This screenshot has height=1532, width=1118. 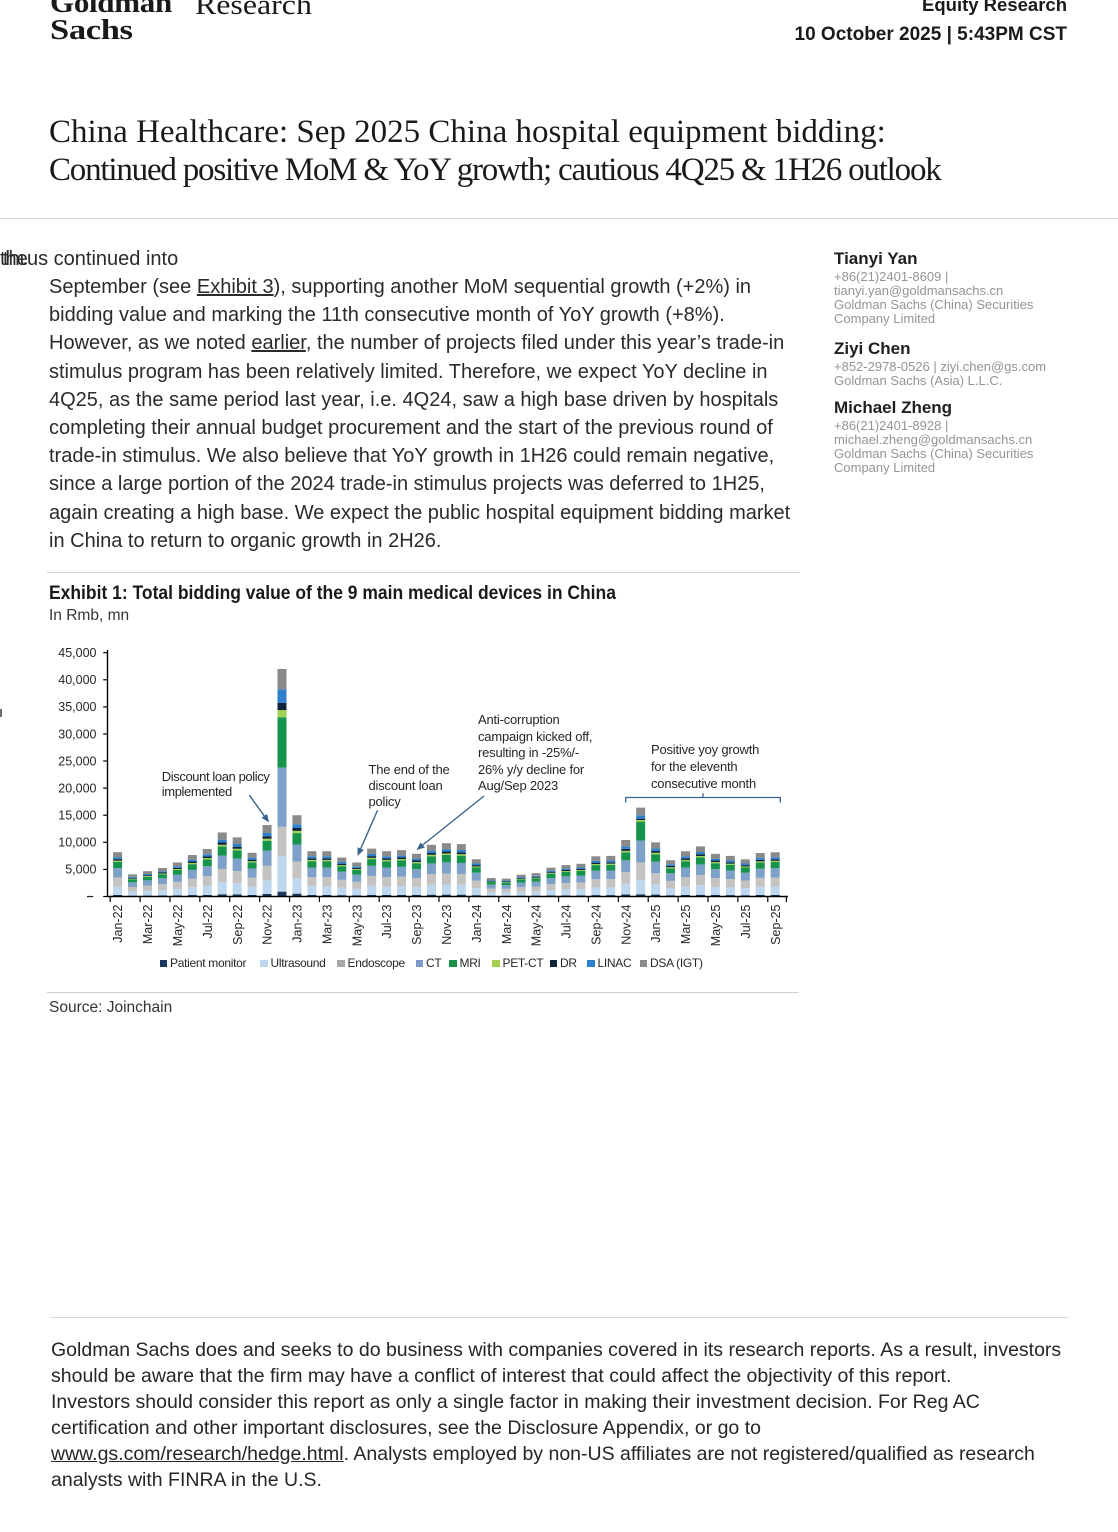 I want to click on svg-text: 10,000, so click(x=77, y=843).